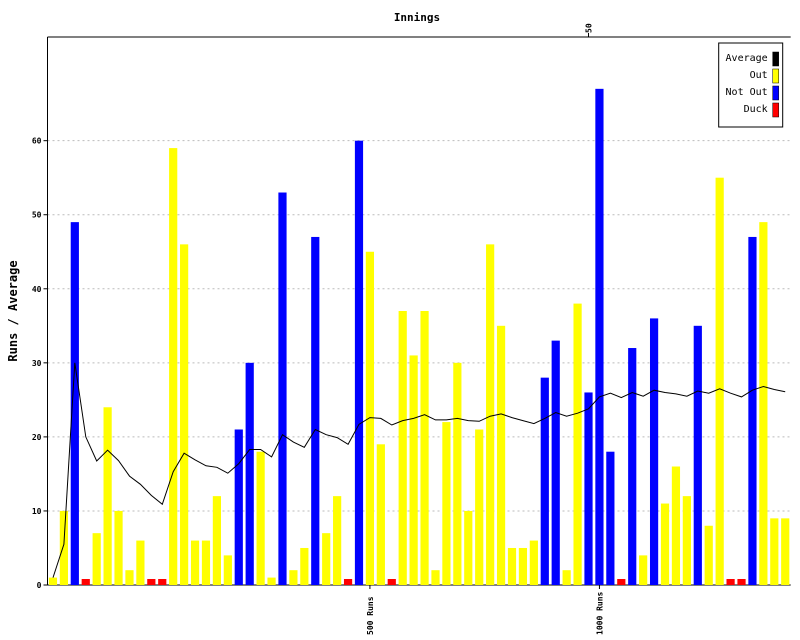 The height and width of the screenshot is (640, 800). What do you see at coordinates (417, 17) in the screenshot?
I see `chart-title: Innings` at bounding box center [417, 17].